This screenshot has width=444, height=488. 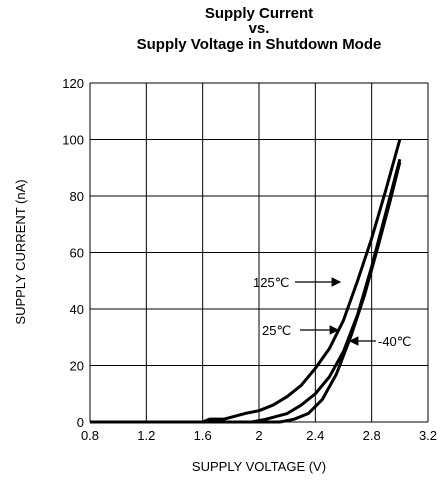 What do you see at coordinates (146, 435) in the screenshot?
I see `x-tick-label: 1.2` at bounding box center [146, 435].